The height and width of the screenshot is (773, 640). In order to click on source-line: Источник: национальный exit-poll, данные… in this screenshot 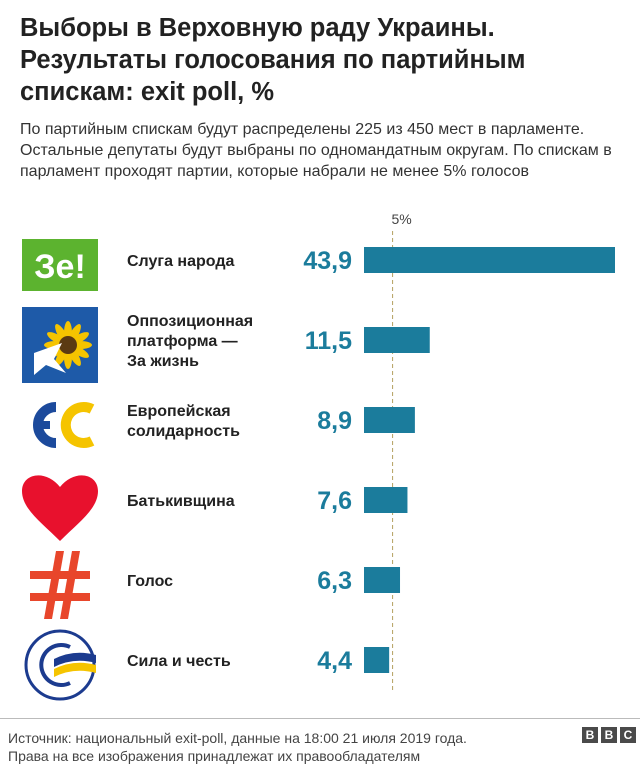, I will do `click(237, 738)`.